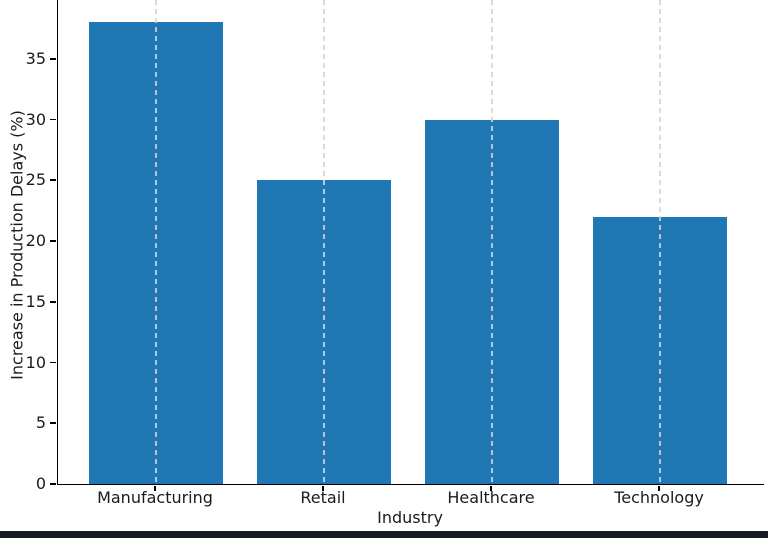 This screenshot has height=538, width=768. I want to click on y-tick-label: 0, so click(40, 483).